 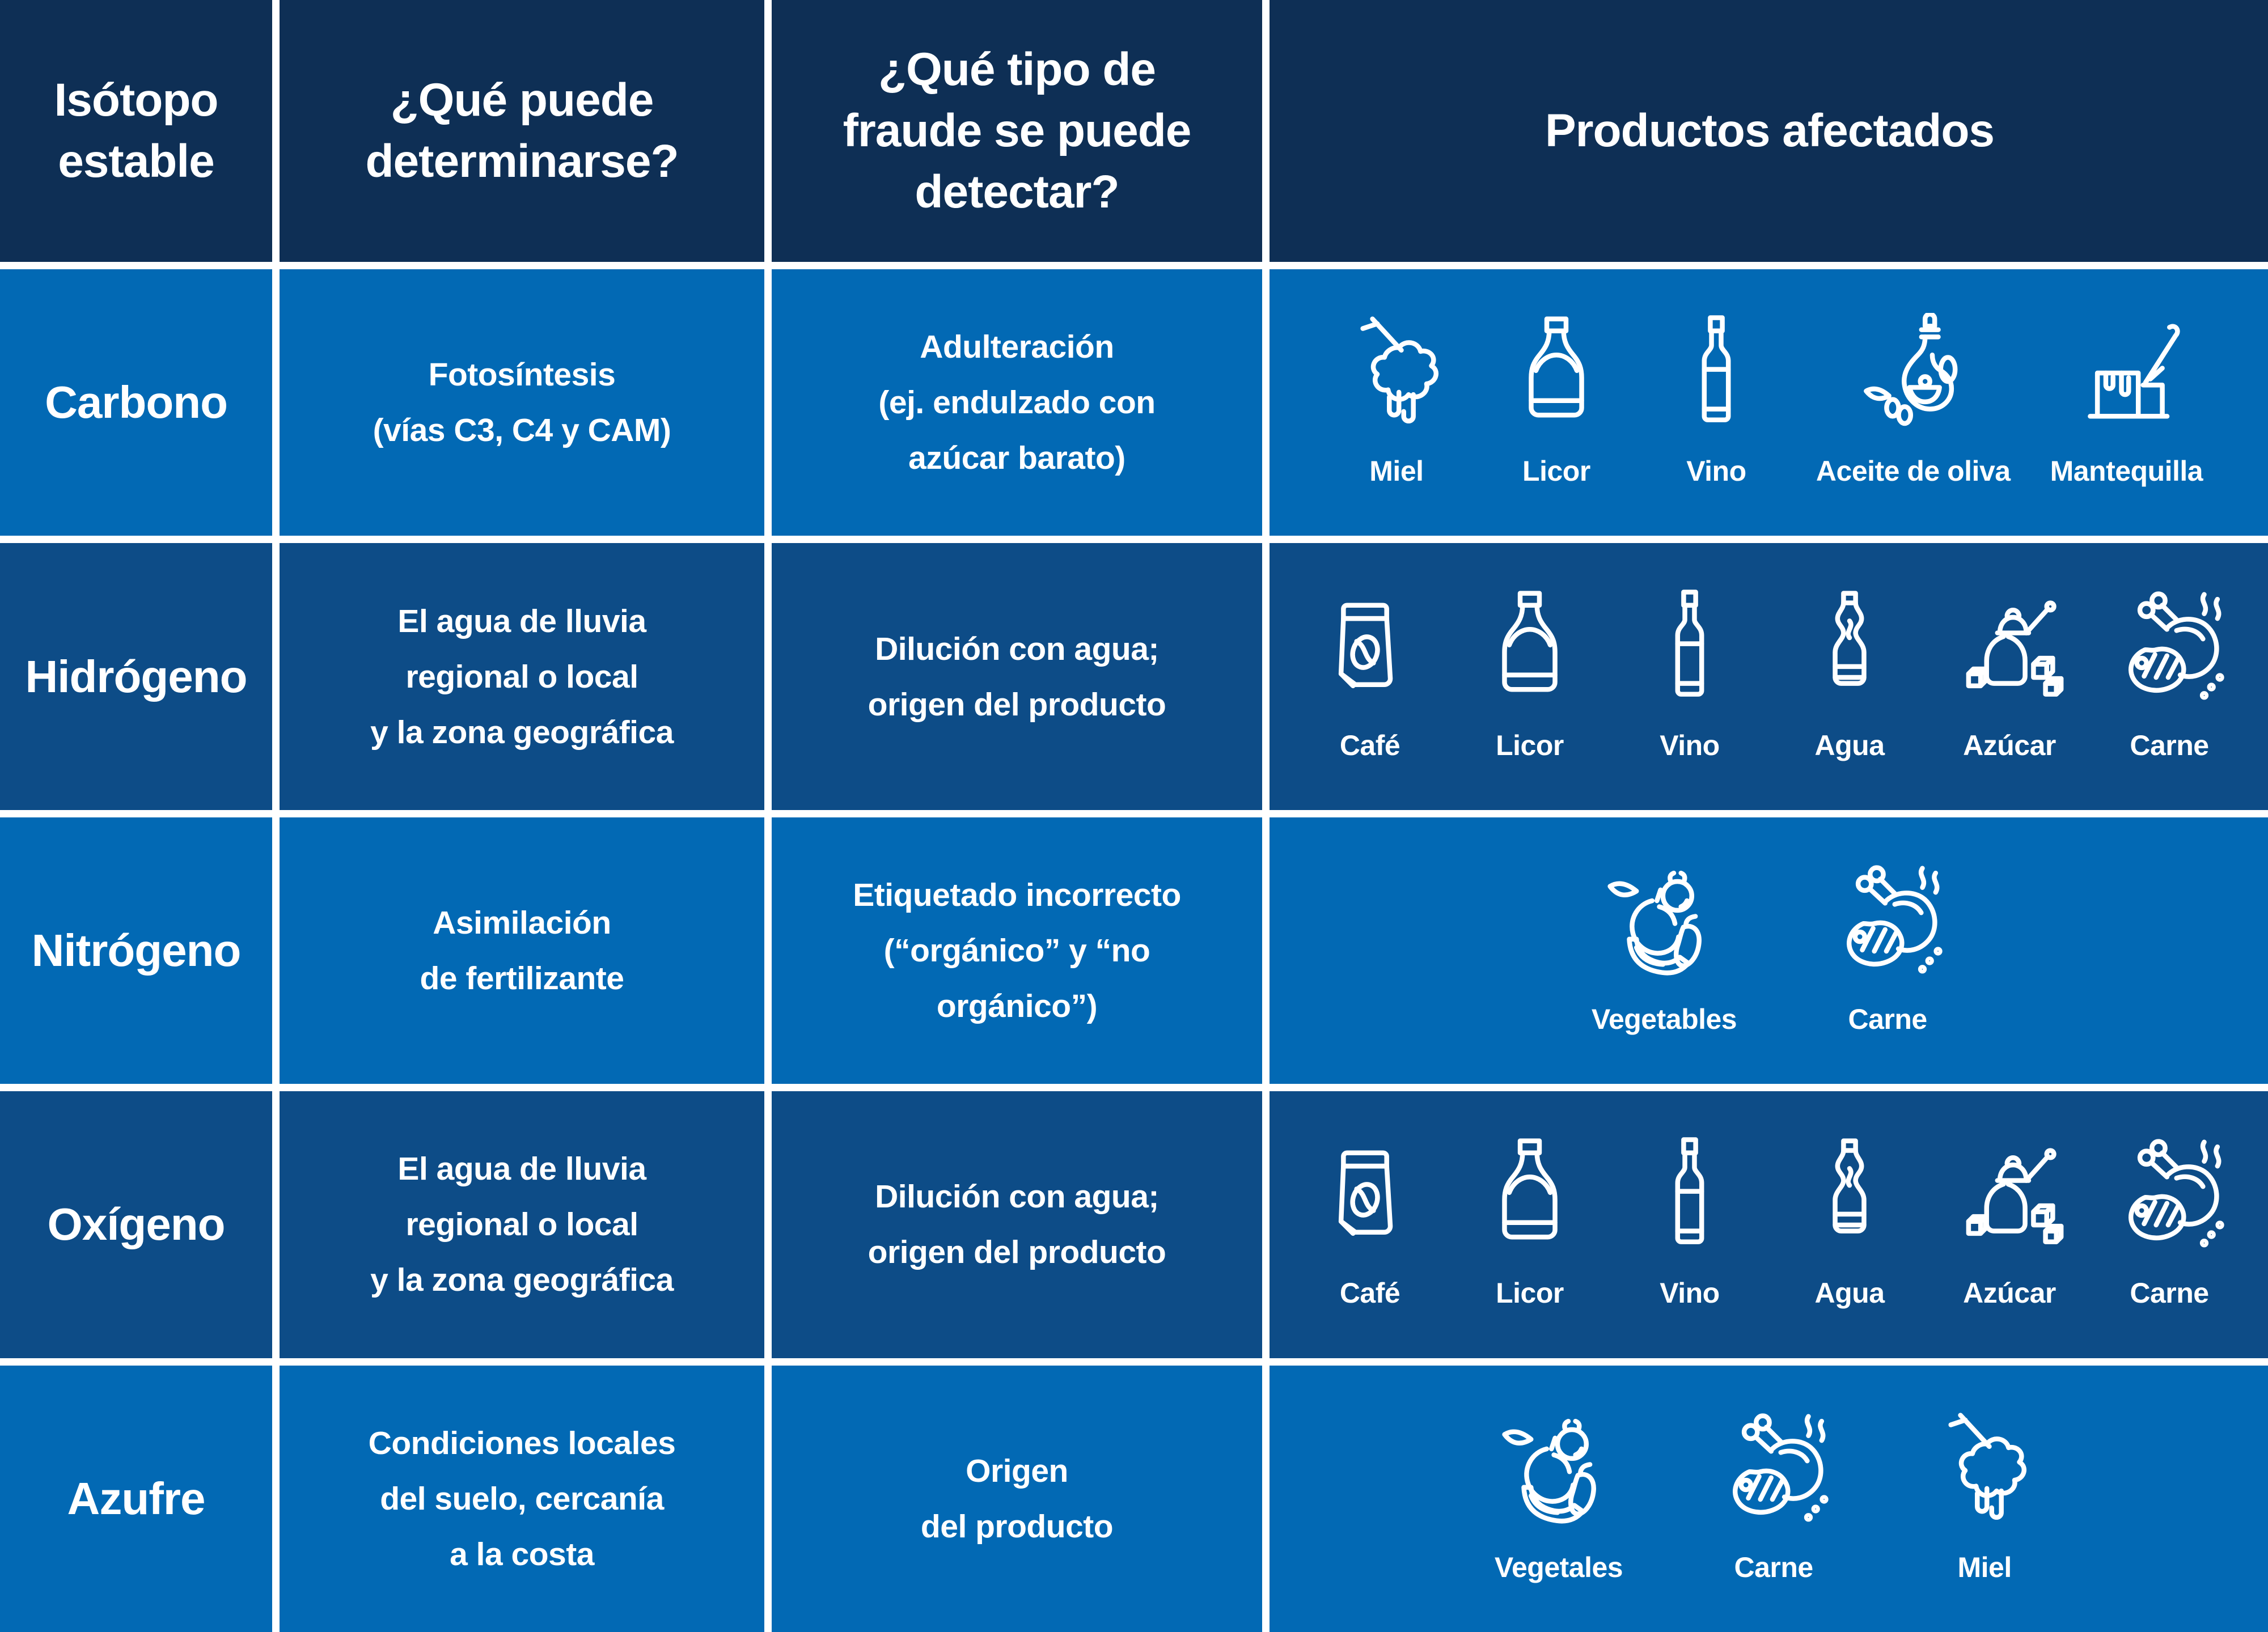 What do you see at coordinates (1769, 950) in the screenshot?
I see `row-nitrogeno-products: Vegetables Carne` at bounding box center [1769, 950].